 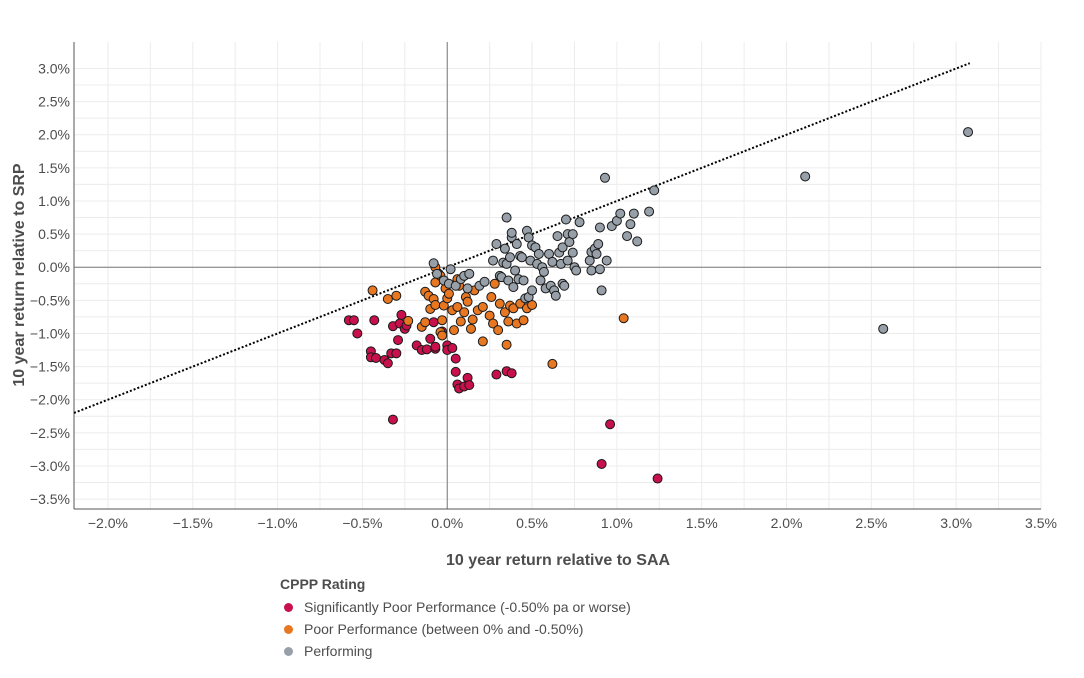 I want to click on legend-item-performing: Performing, so click(x=455, y=651).